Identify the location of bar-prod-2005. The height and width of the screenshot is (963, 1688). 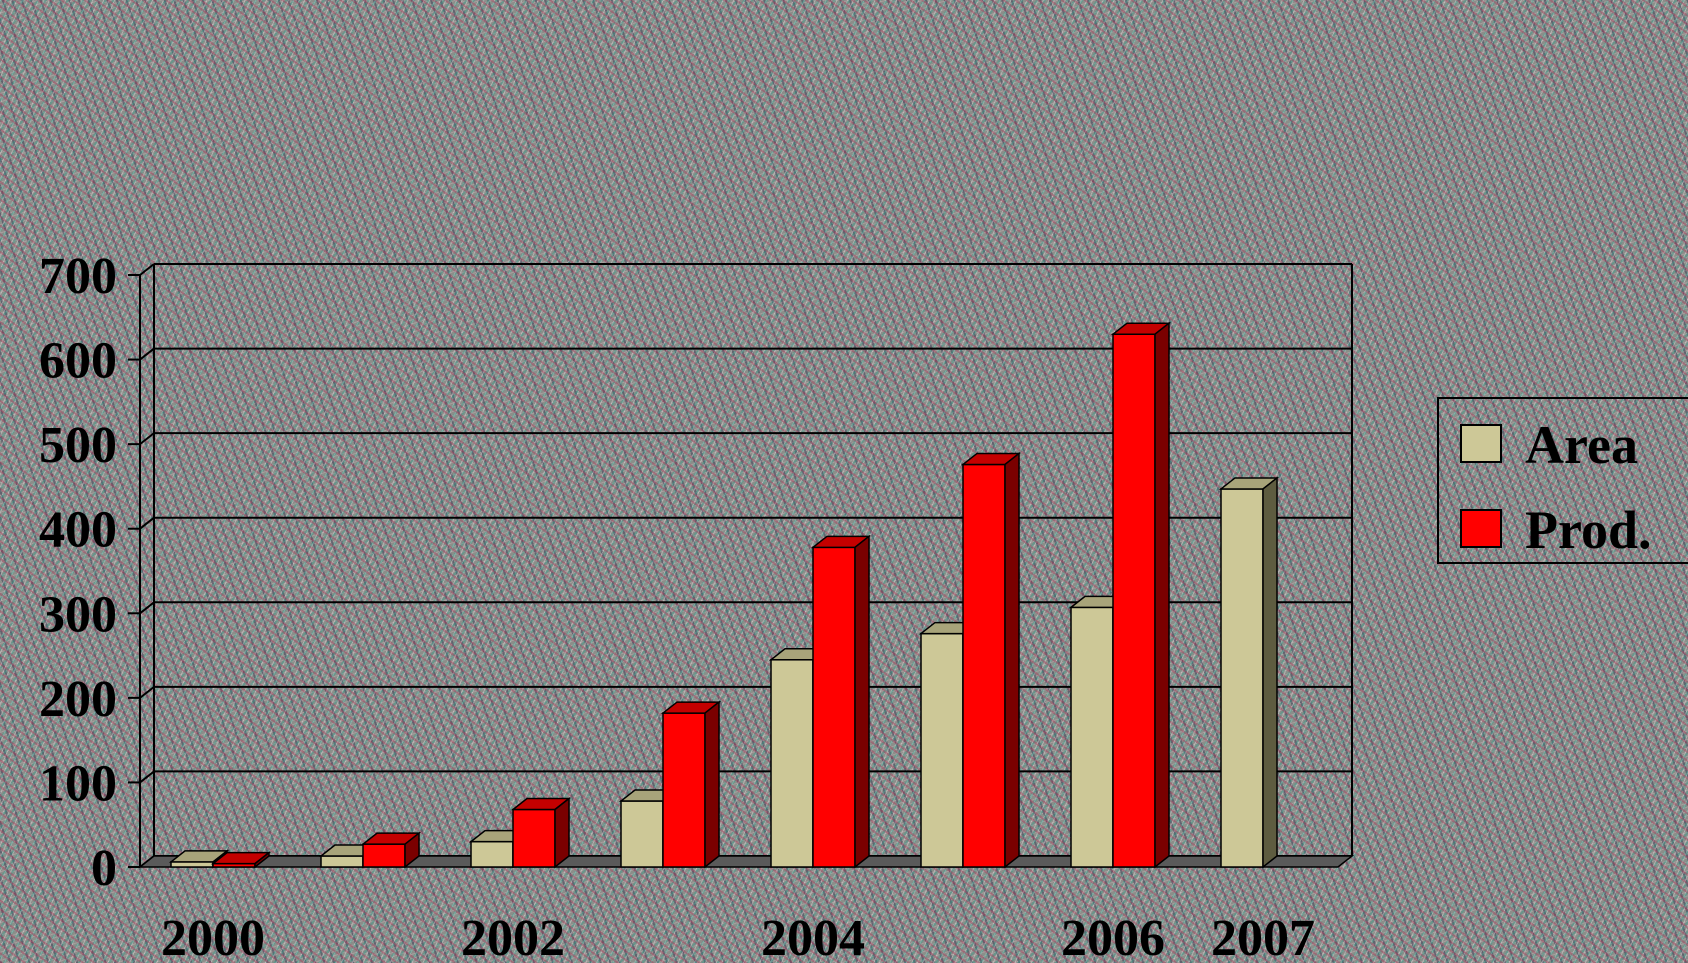
(991, 660).